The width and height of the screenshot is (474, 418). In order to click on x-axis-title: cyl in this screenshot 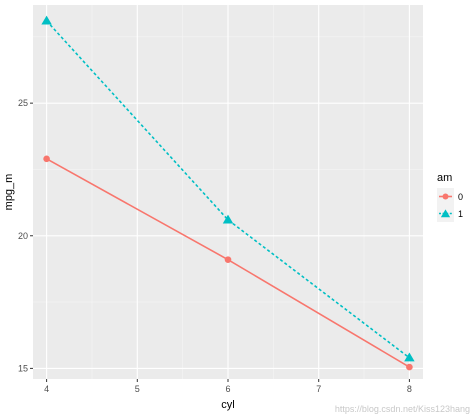, I will do `click(227, 405)`.